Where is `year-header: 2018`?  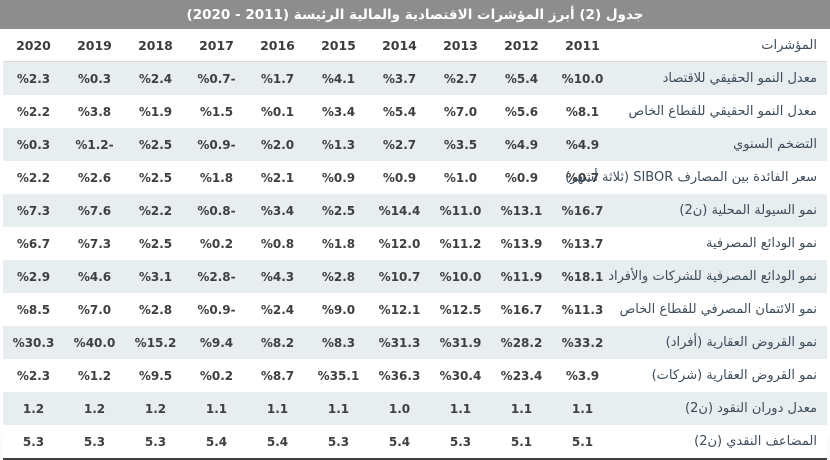
year-header: 2018 is located at coordinates (155, 45).